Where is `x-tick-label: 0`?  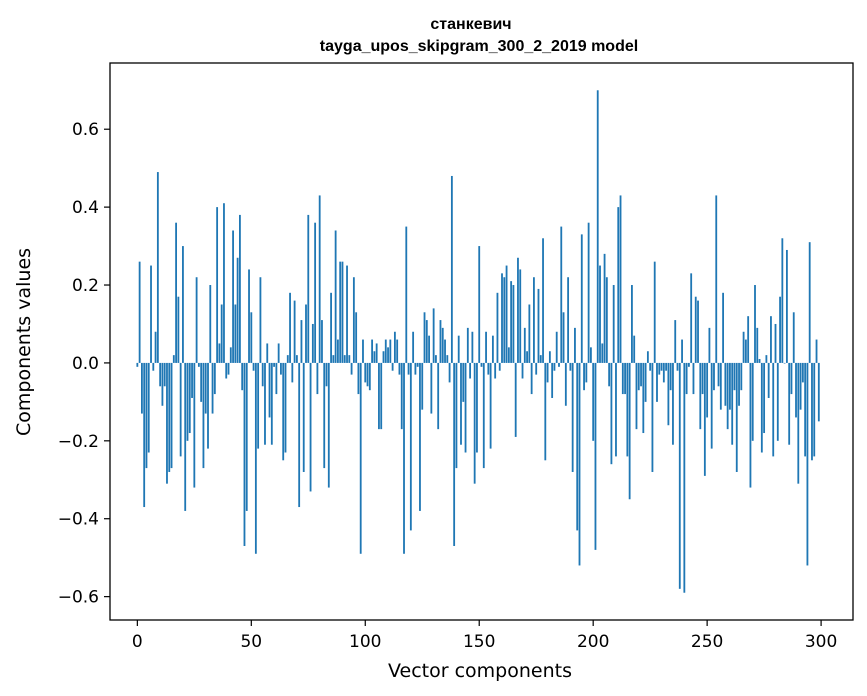
x-tick-label: 0 is located at coordinates (137, 642).